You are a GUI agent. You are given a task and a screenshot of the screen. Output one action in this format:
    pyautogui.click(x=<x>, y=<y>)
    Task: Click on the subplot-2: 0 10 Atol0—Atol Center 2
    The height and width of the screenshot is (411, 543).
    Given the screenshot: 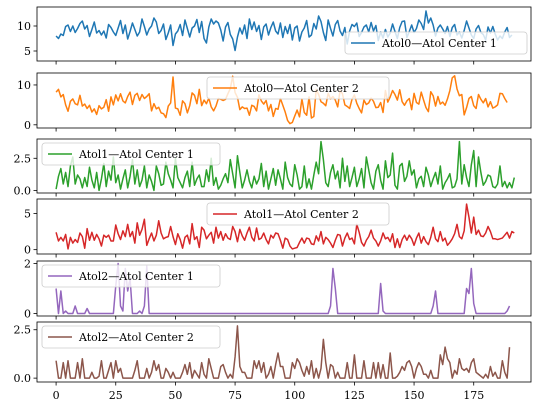 What is the action you would take?
    pyautogui.click(x=274, y=102)
    